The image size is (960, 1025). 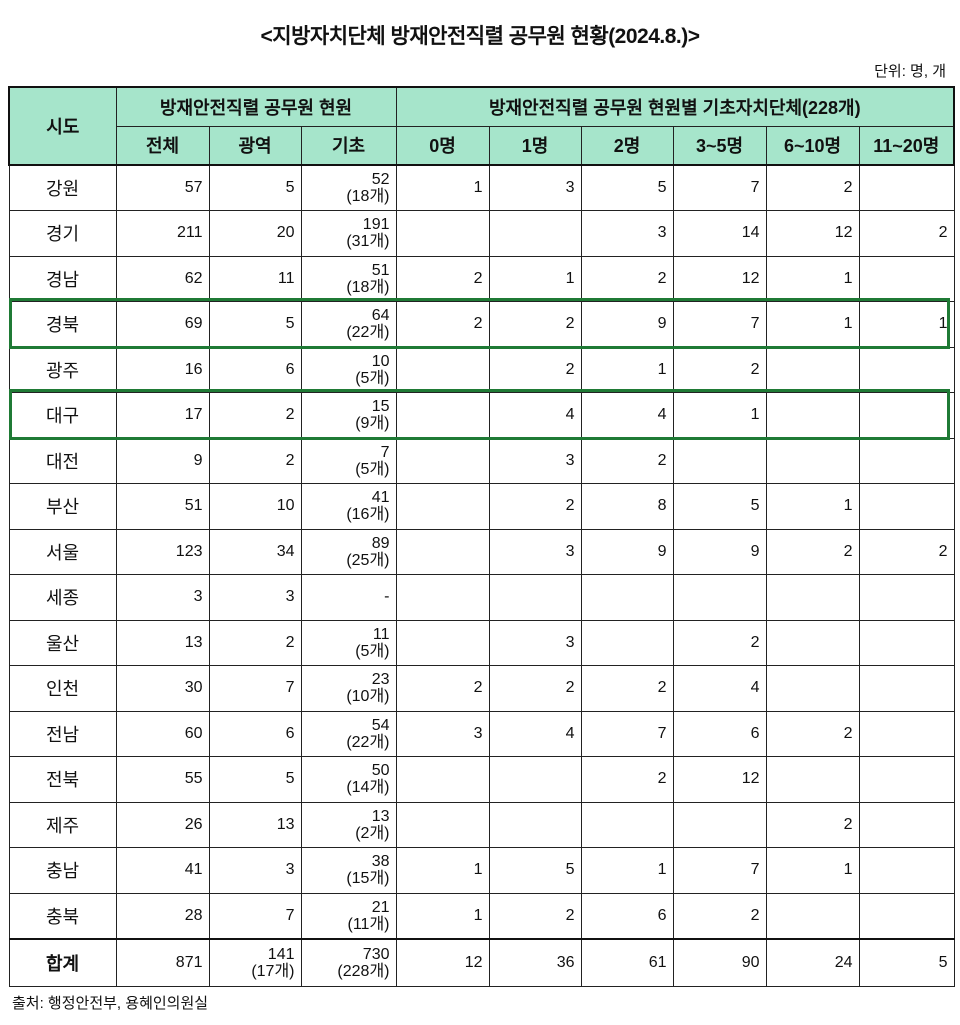 I want to click on cell-c1, so click(x=535, y=824).